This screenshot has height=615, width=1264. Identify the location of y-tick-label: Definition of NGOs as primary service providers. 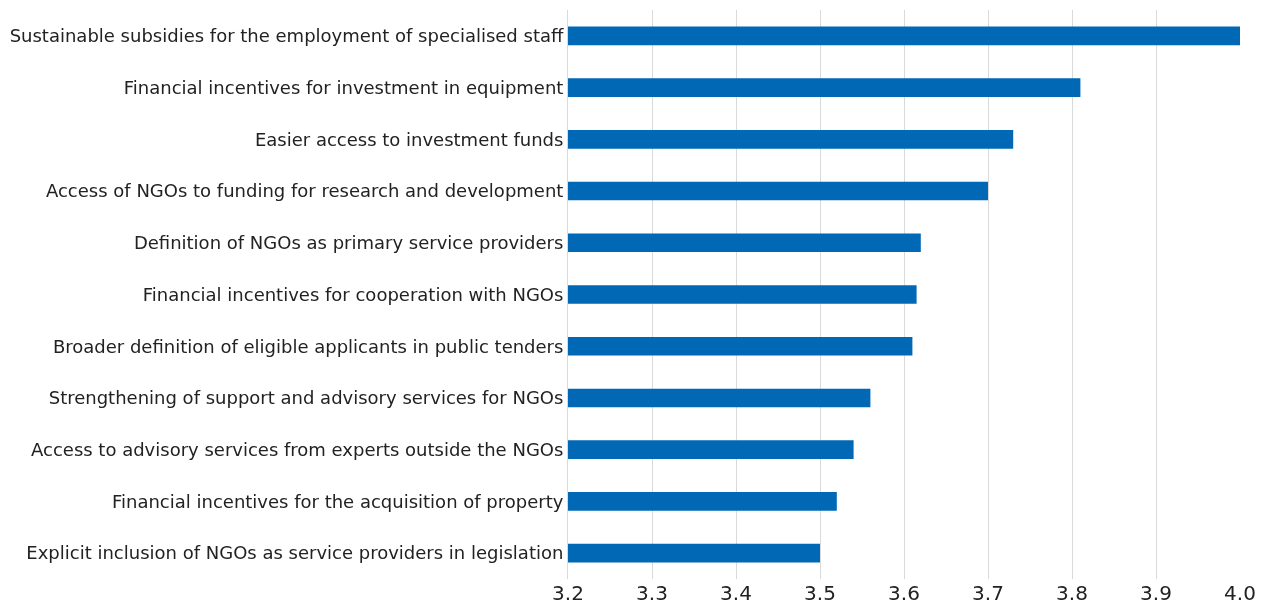
(348, 243).